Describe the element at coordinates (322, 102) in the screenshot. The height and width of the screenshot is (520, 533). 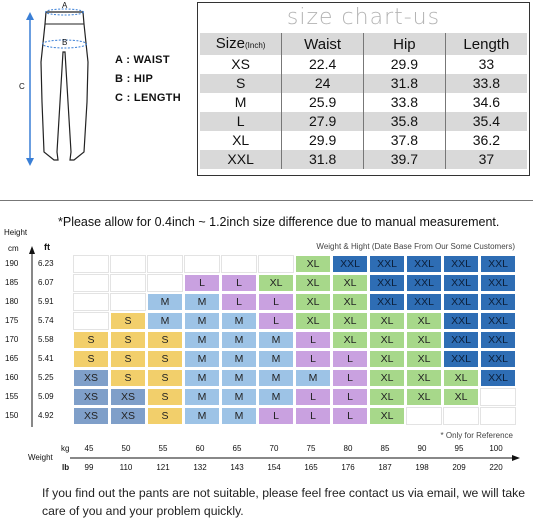
I see `table-cell-waist: 25.9` at that location.